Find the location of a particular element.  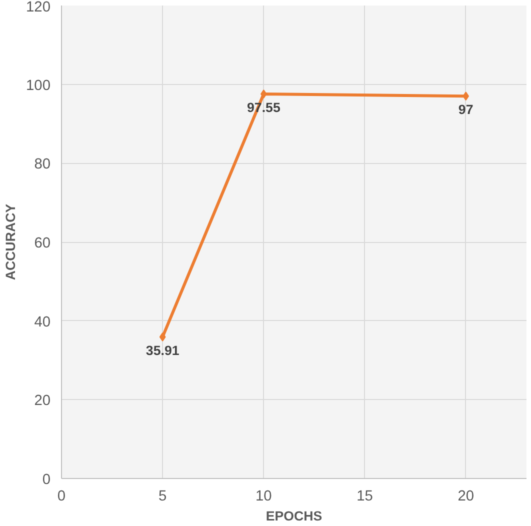

data-label: 35.91 is located at coordinates (163, 350).